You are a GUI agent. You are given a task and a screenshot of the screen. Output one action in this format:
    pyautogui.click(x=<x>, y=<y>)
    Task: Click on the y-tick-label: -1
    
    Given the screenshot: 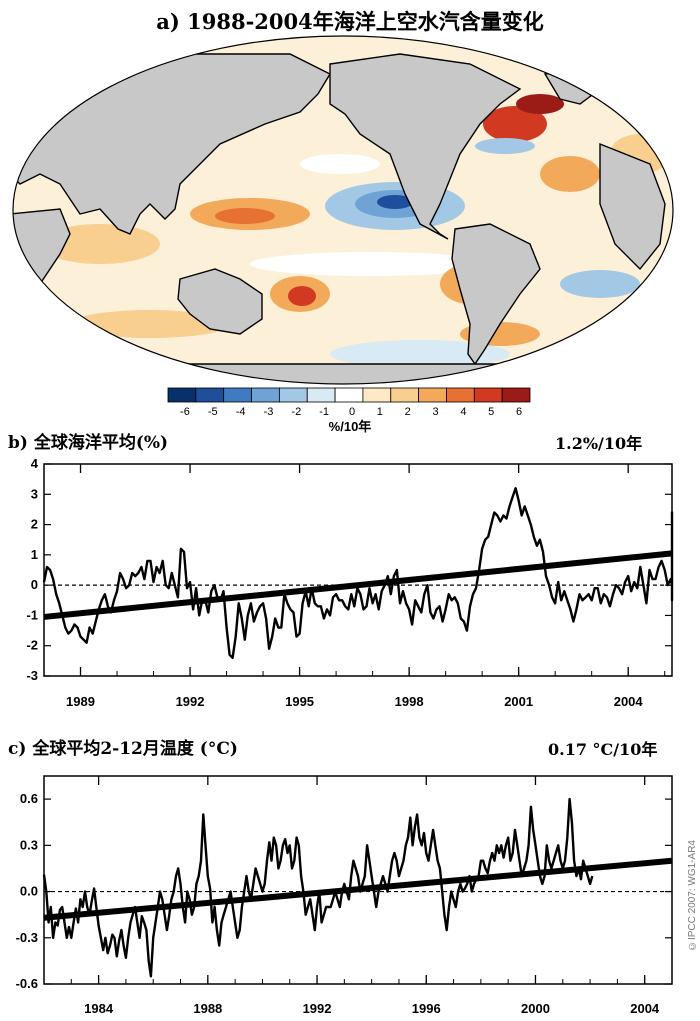 What is the action you would take?
    pyautogui.click(x=32, y=614)
    